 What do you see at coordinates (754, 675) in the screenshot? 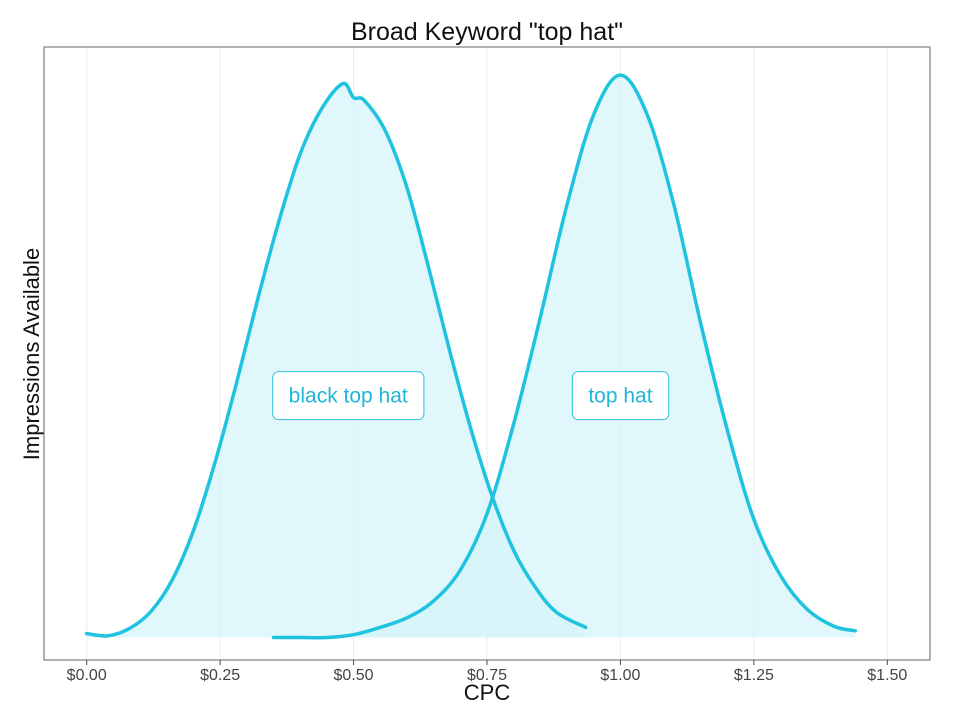
I see `x-tick-label-5: $1.25` at bounding box center [754, 675].